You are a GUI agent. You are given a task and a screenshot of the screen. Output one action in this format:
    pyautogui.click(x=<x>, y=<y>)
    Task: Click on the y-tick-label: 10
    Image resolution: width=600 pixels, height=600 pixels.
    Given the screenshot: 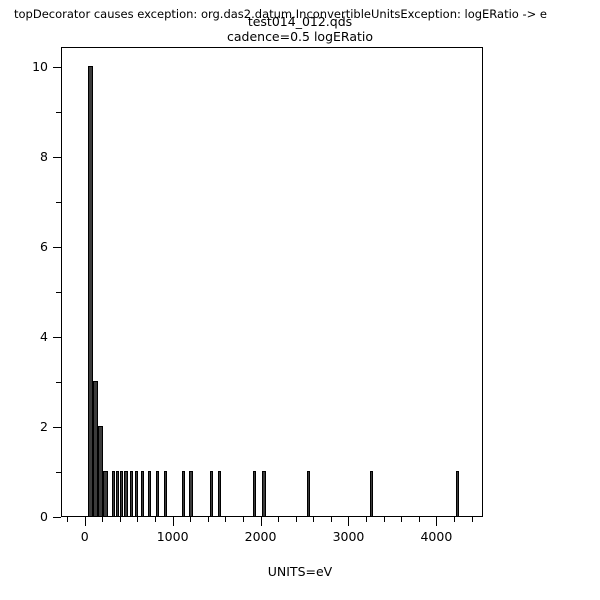 What is the action you would take?
    pyautogui.click(x=40, y=67)
    